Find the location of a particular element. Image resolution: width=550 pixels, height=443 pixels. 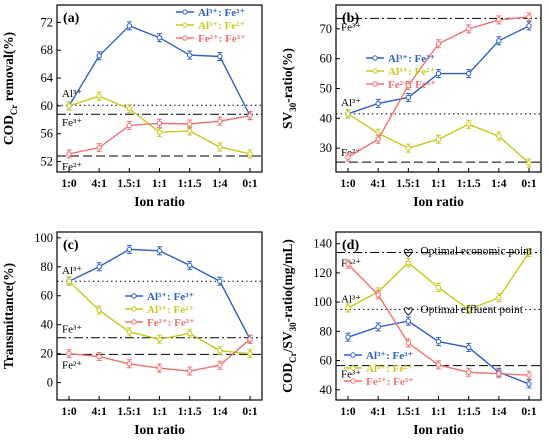

y-axis-label: SV30-ratio(%) is located at coordinates (289, 88).